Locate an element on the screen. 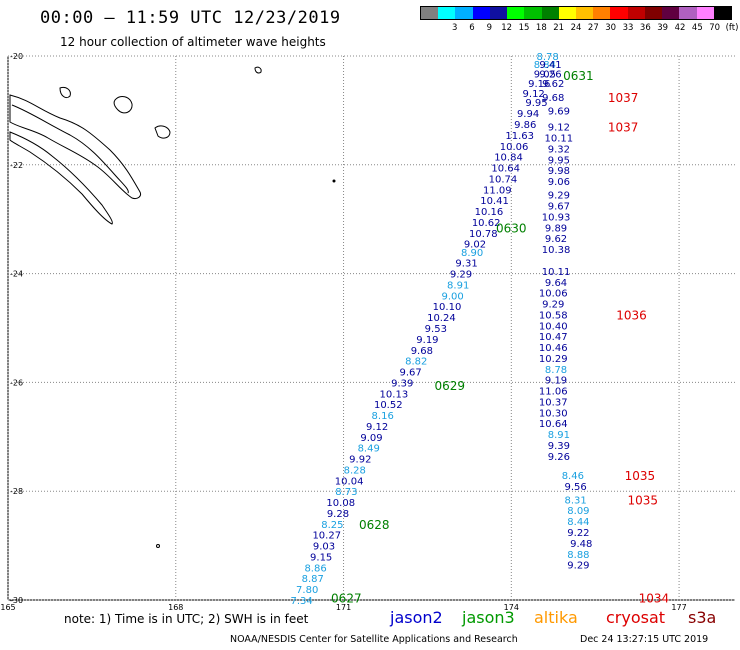 The width and height of the screenshot is (740, 650). swh-value: 9.69 is located at coordinates (559, 111).